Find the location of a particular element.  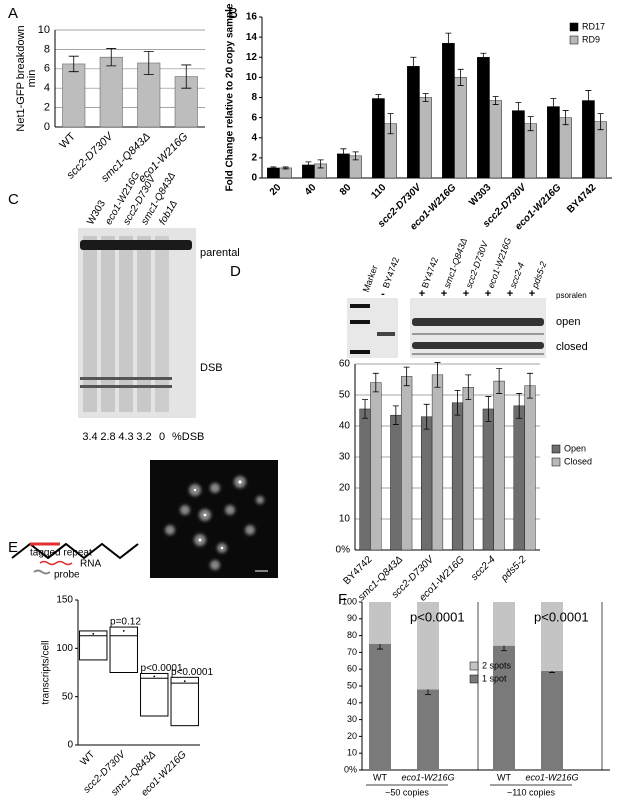

x-tick-label: W303 is located at coordinates (480, 195).